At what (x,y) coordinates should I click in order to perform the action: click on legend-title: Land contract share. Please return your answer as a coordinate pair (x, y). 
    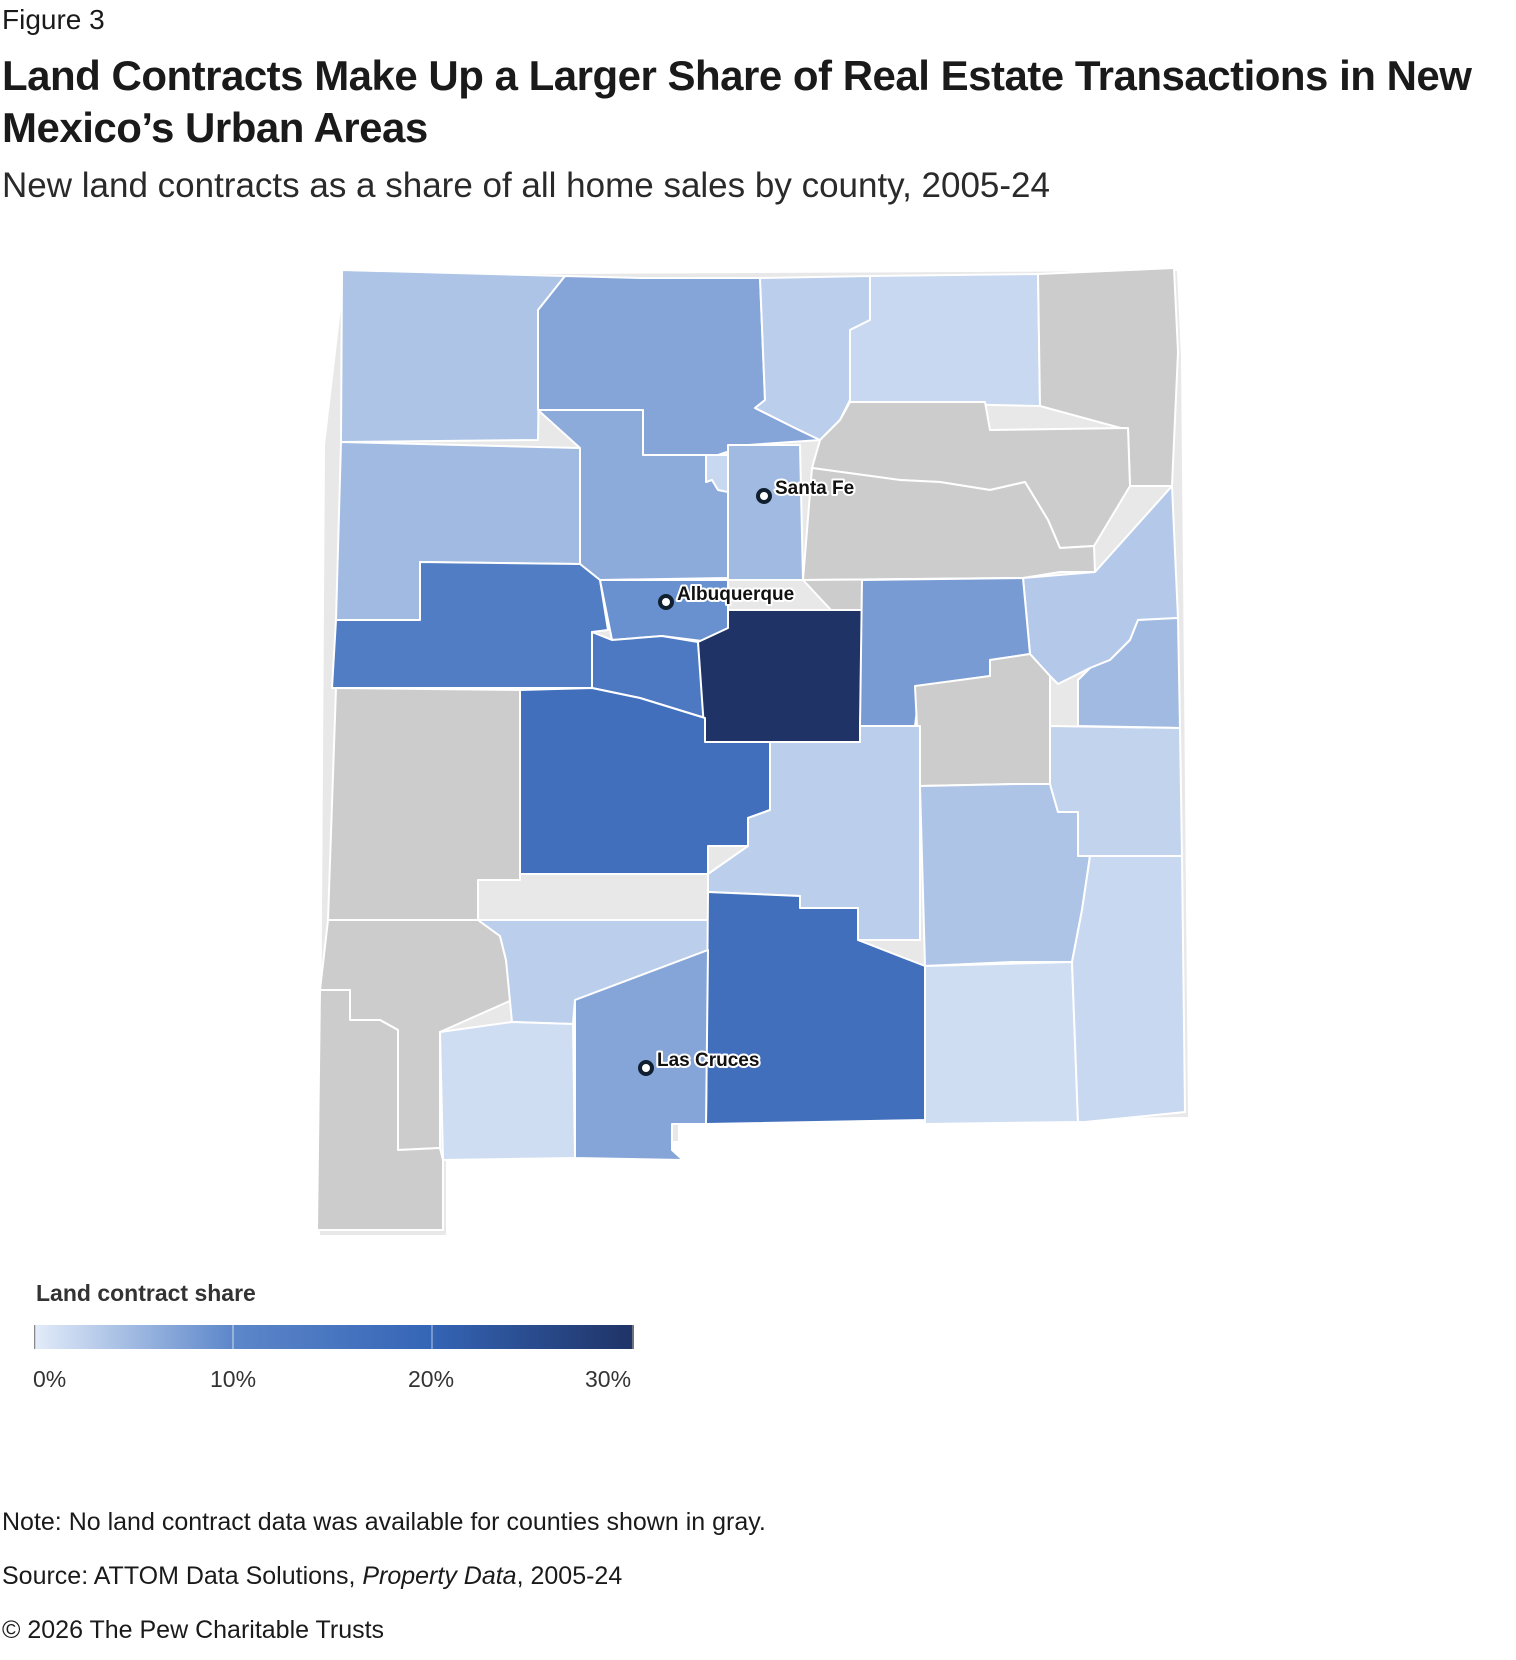
    Looking at the image, I should click on (146, 1293).